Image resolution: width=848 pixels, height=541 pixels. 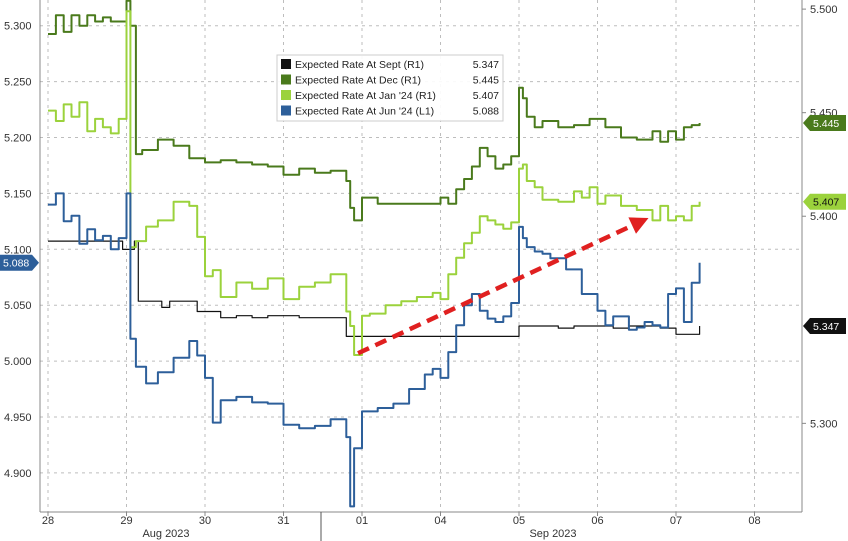 What do you see at coordinates (165, 534) in the screenshot?
I see `month-label: Aug 2023` at bounding box center [165, 534].